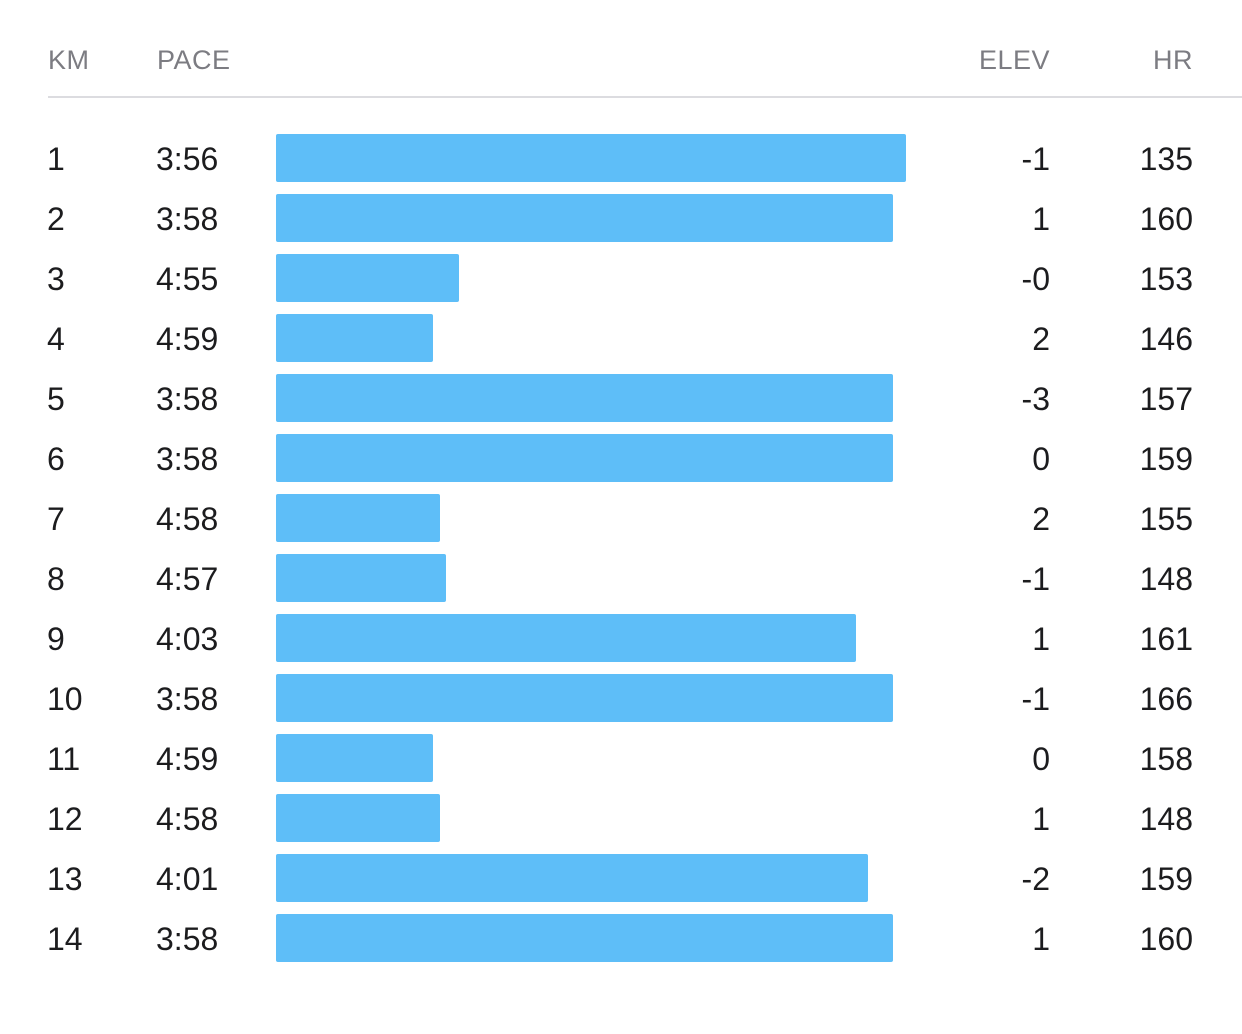 The height and width of the screenshot is (1034, 1242). Describe the element at coordinates (65, 819) in the screenshot. I see `split-km: 12` at that location.